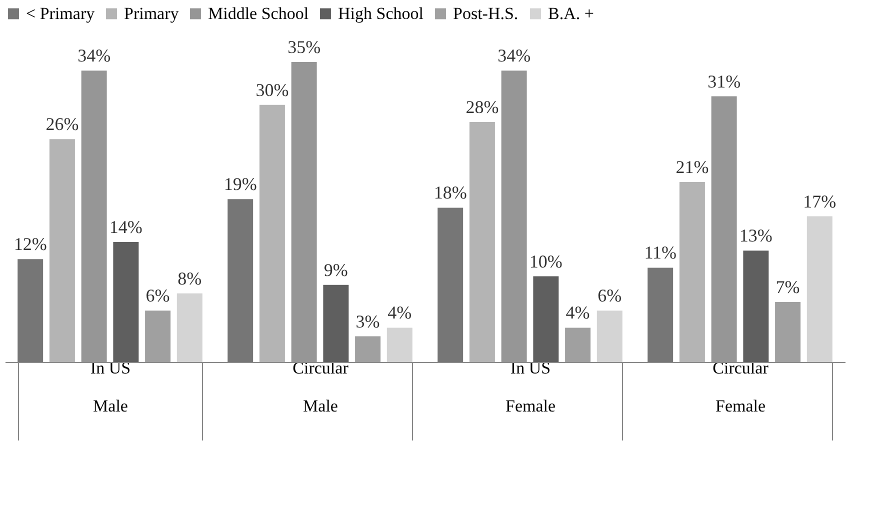 This screenshot has width=889, height=531. Describe the element at coordinates (724, 81) in the screenshot. I see `data-label: 31%` at that location.